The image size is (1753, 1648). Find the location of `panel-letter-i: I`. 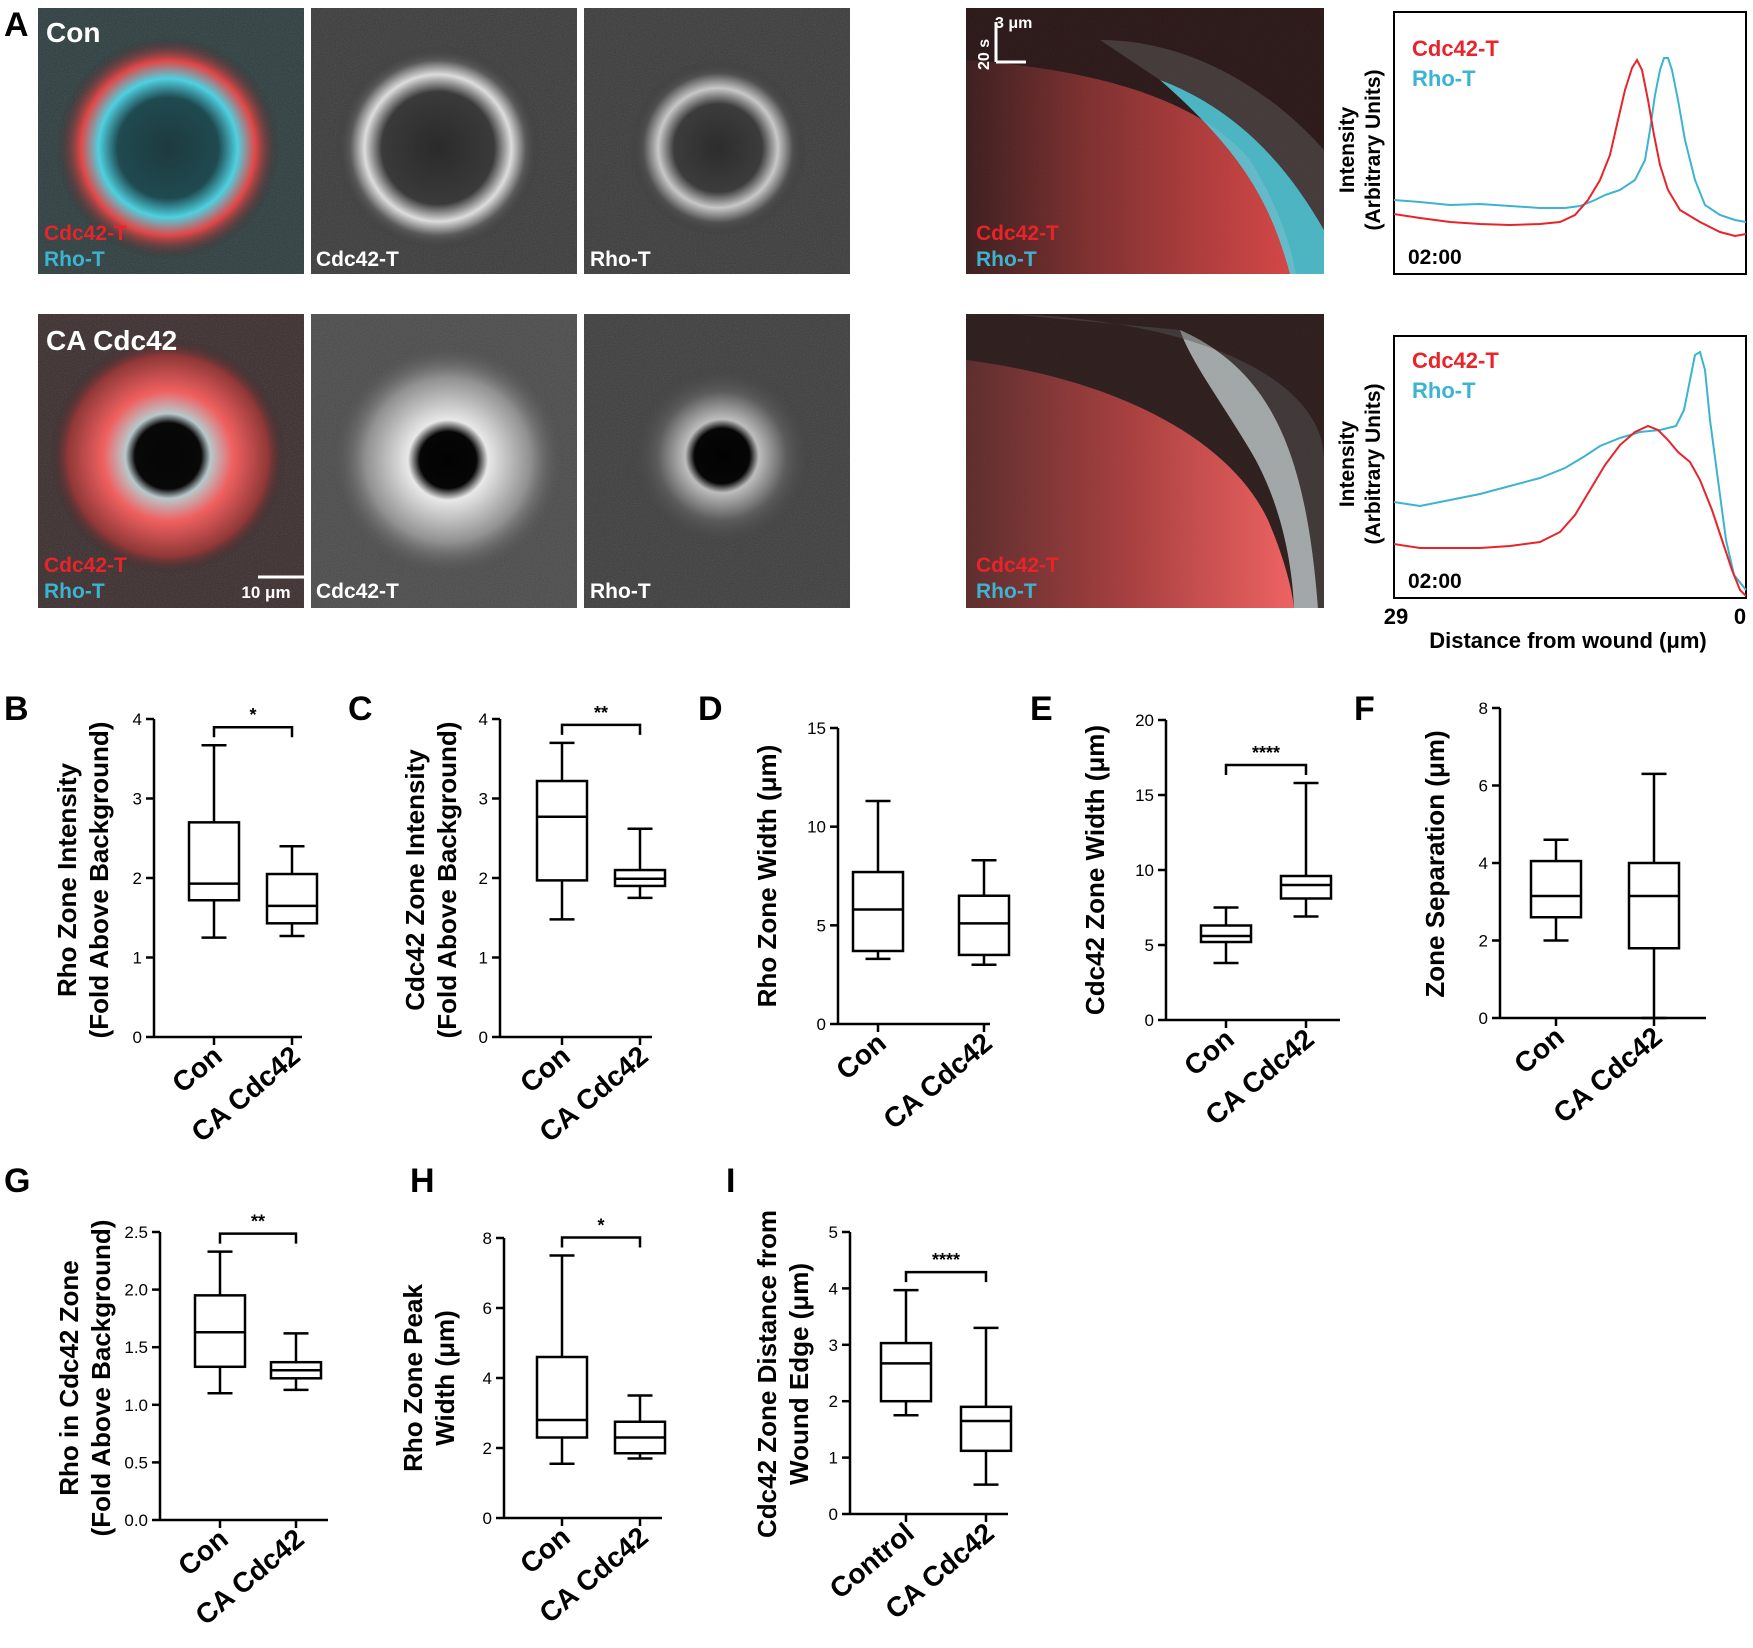

panel-letter-i: I is located at coordinates (730, 1181).